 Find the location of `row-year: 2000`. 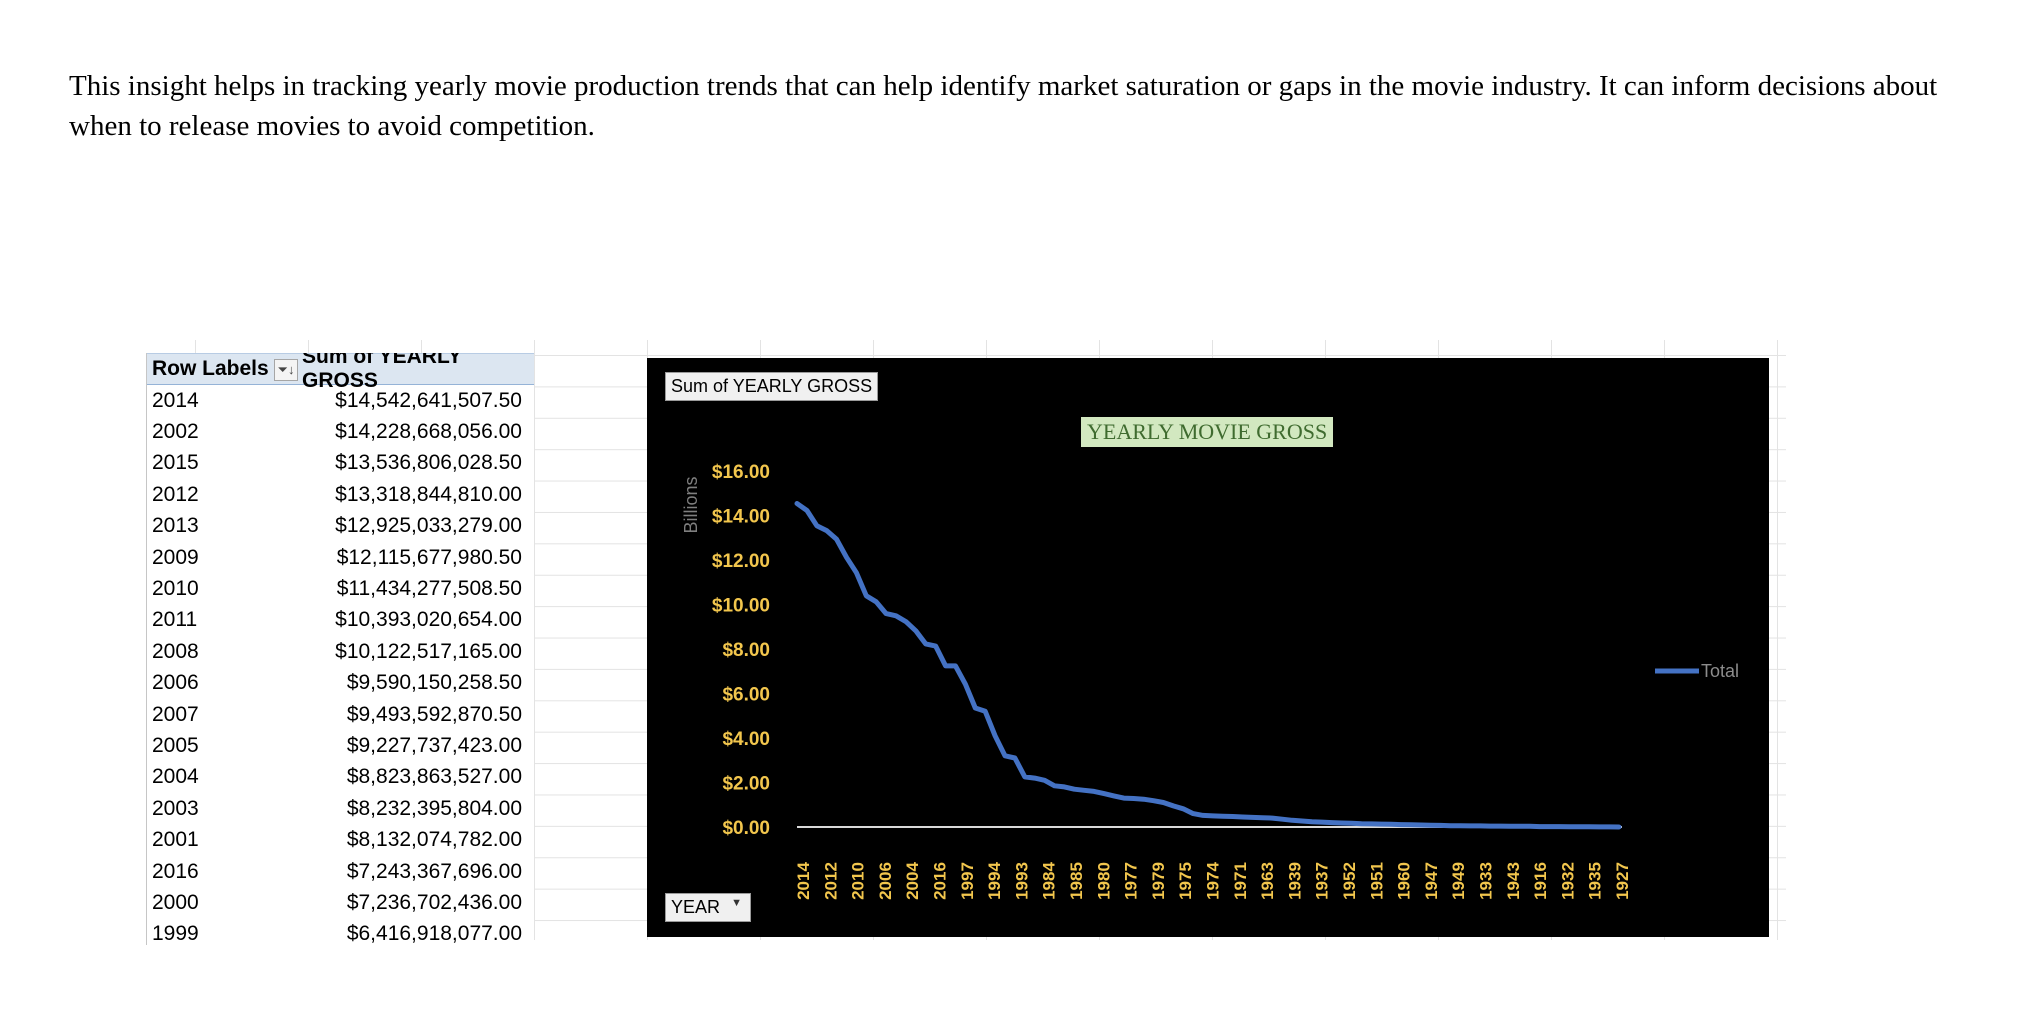

row-year: 2000 is located at coordinates (175, 902).